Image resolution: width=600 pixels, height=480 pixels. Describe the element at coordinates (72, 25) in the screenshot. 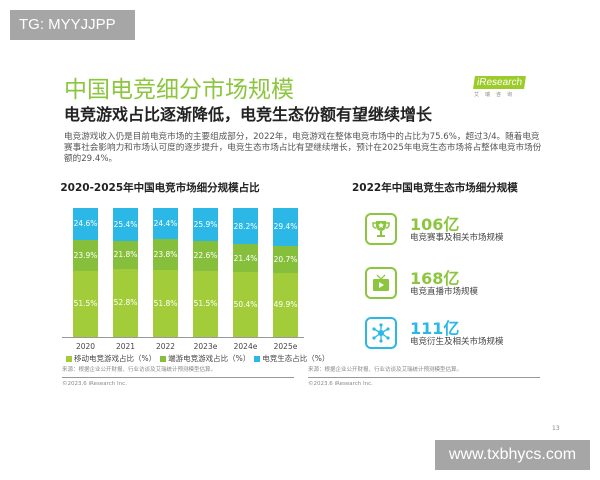

I see `watermark-top-left: TG: MYYJJPP` at that location.